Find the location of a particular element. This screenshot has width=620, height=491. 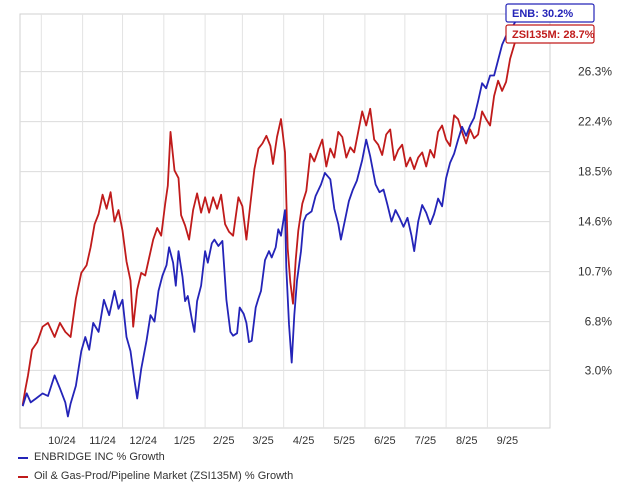

end-label-zsi135m-text: ZSI135M: 28.7% is located at coordinates (553, 35).